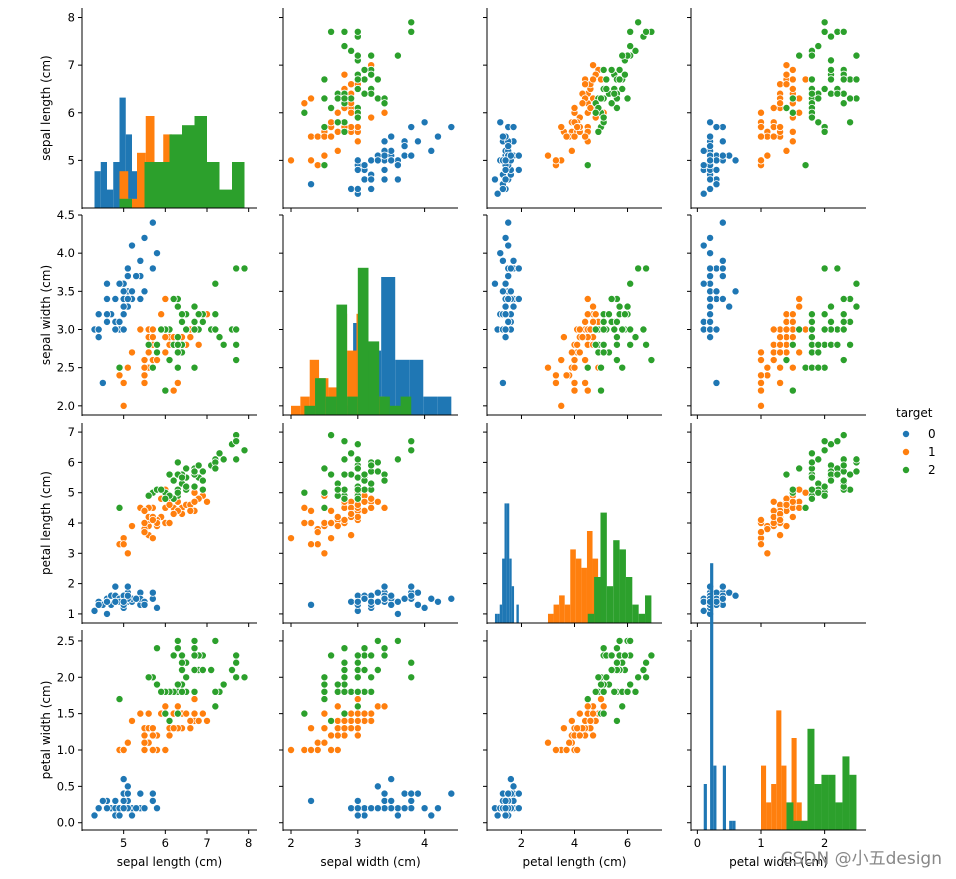  What do you see at coordinates (123, 843) in the screenshot?
I see `x-tick-label: 5` at bounding box center [123, 843].